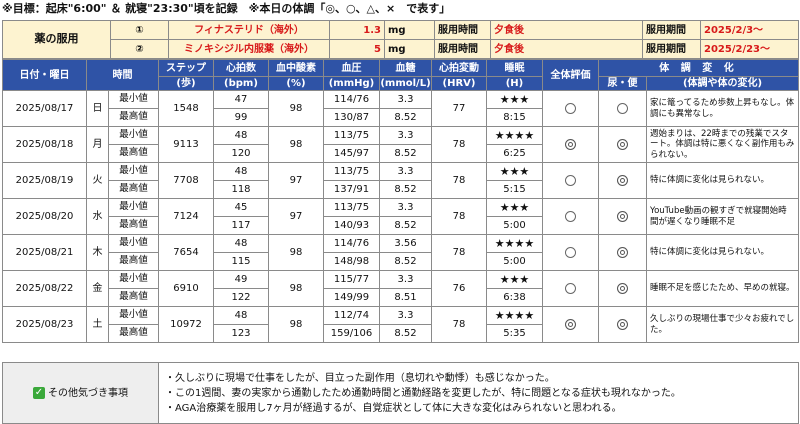 Image resolution: width=800 pixels, height=424 pixels. I want to click on hrv-cell: 76, so click(459, 288).